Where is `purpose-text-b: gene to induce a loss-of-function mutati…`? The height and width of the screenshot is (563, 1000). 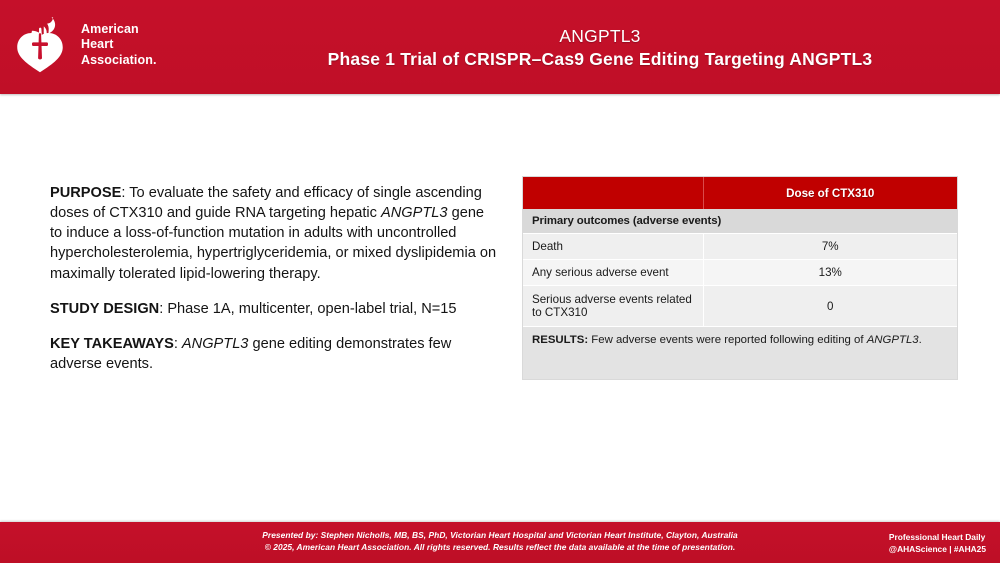
purpose-text-b: gene to induce a loss-of-function mutati… is located at coordinates (273, 243).